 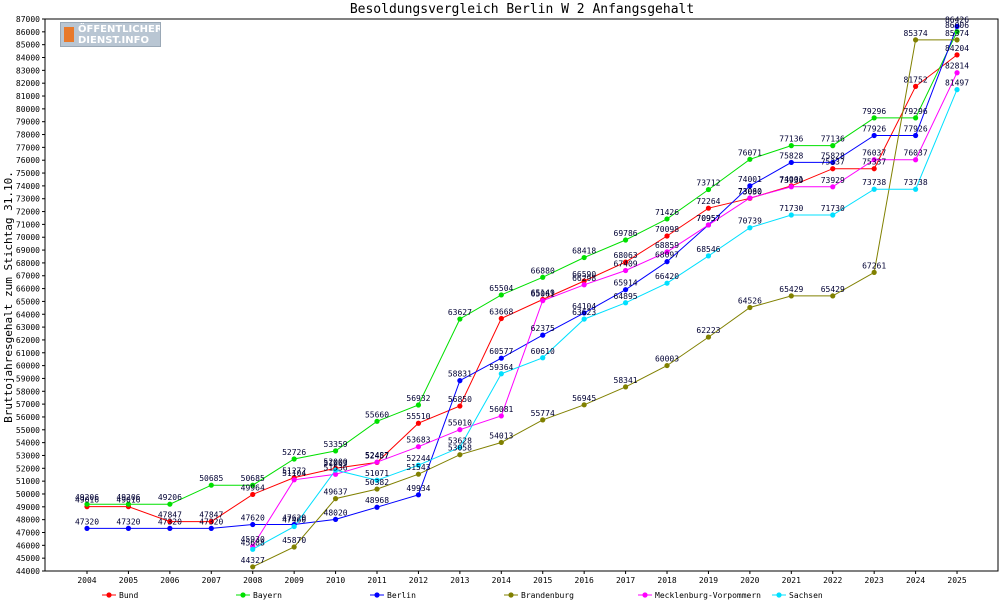 What do you see at coordinates (750, 301) in the screenshot?
I see `data-label-brandenburg: 64526` at bounding box center [750, 301].